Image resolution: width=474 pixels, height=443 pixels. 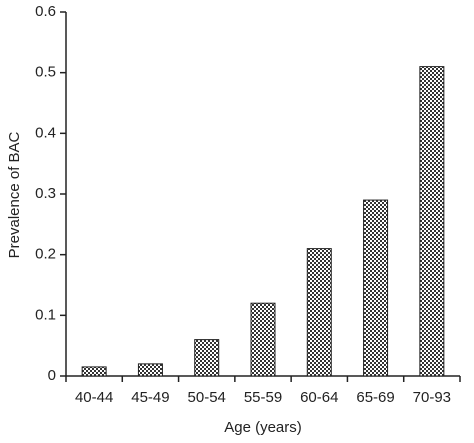 What do you see at coordinates (14, 194) in the screenshot?
I see `y-axis-label: Prevalence of BAC` at bounding box center [14, 194].